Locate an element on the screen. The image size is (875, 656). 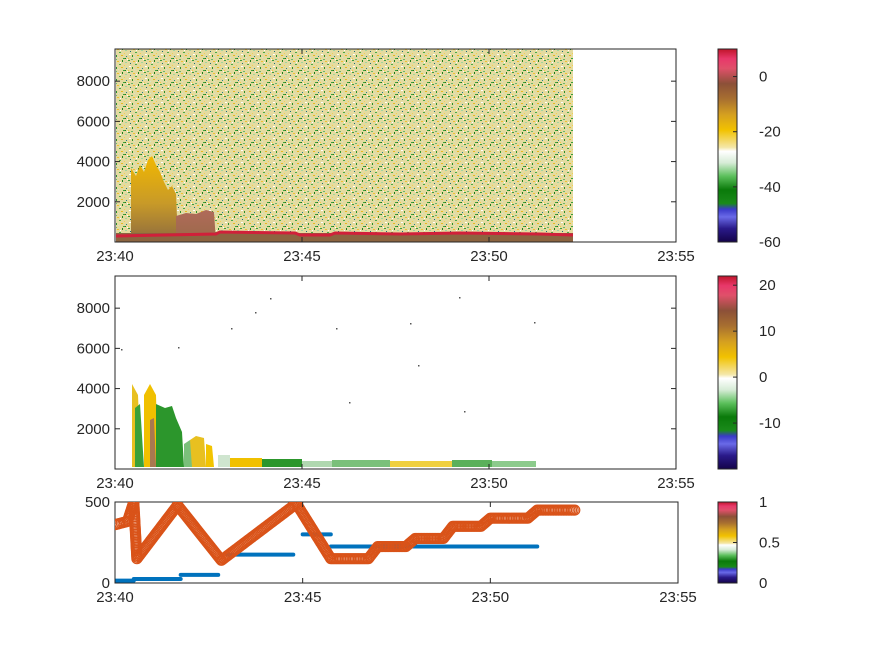
colorbar-tick-label: -60 is located at coordinates (770, 242).